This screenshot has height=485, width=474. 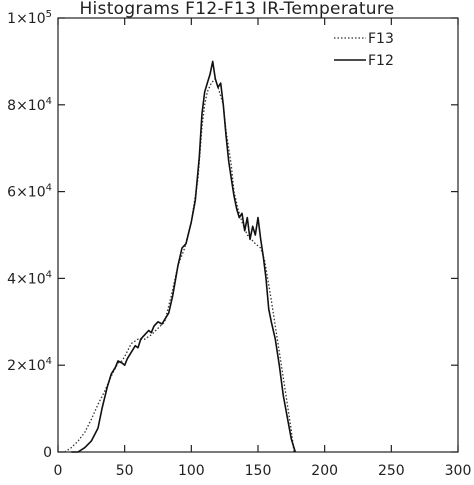 I want to click on x-tick-label: 300, so click(x=458, y=471).